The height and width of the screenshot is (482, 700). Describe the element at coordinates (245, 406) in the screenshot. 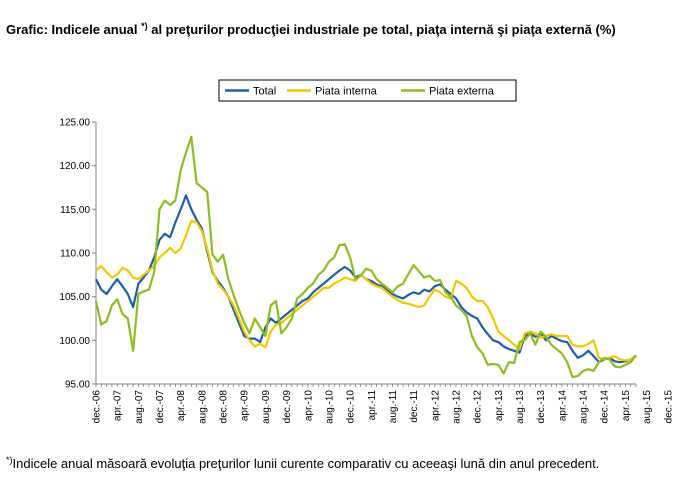

I see `x-tick-label: apr.-09` at that location.